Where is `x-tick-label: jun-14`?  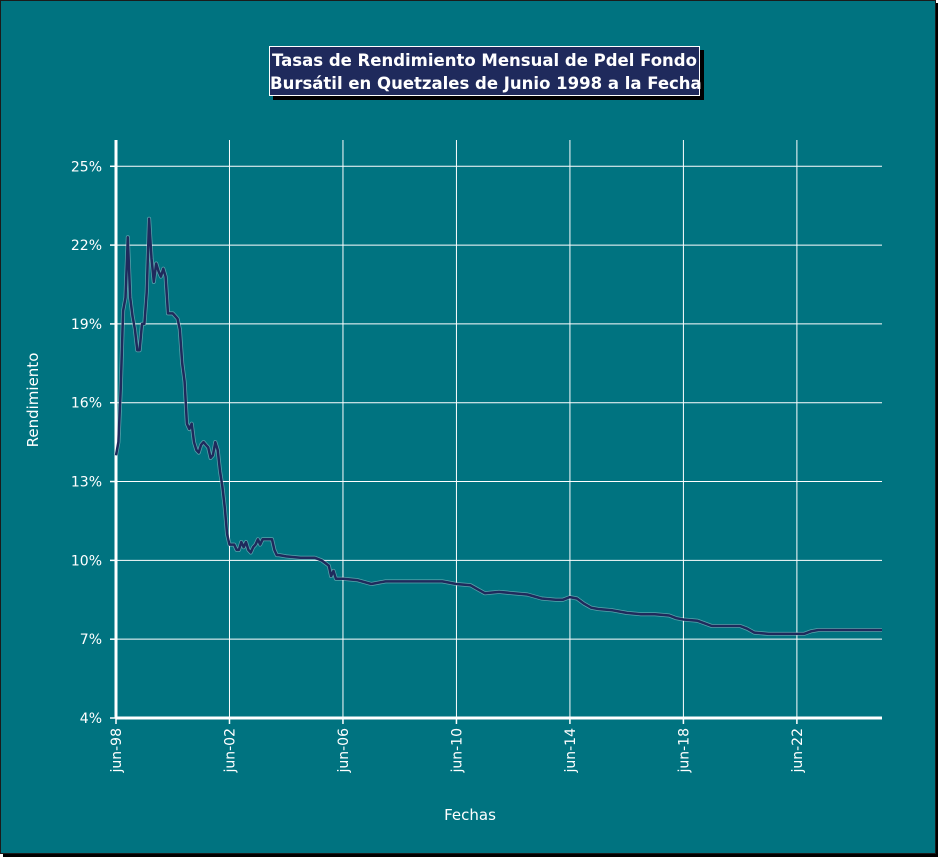
x-tick-label: jun-14 is located at coordinates (571, 751).